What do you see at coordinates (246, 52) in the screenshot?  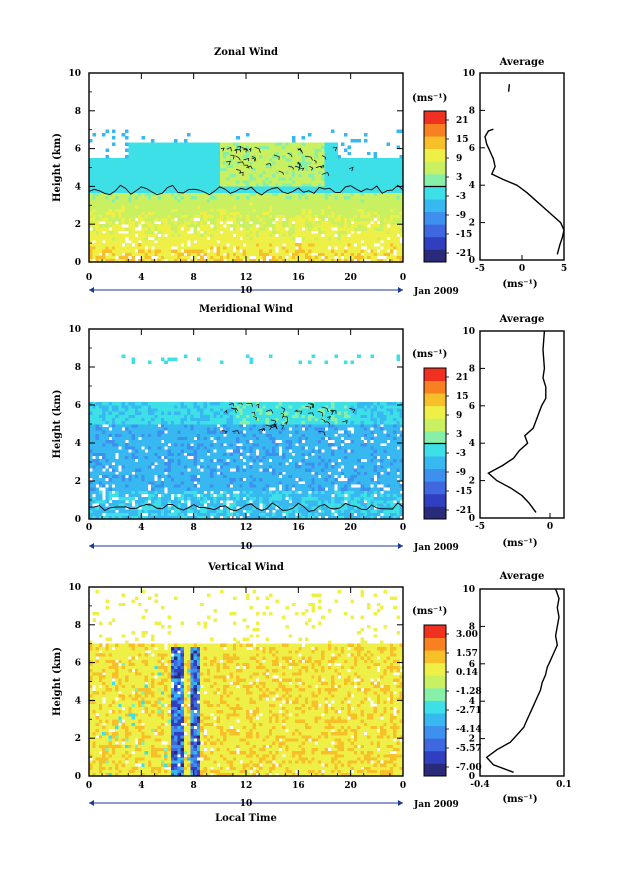 I see `panel-title: Zonal Wind` at bounding box center [246, 52].